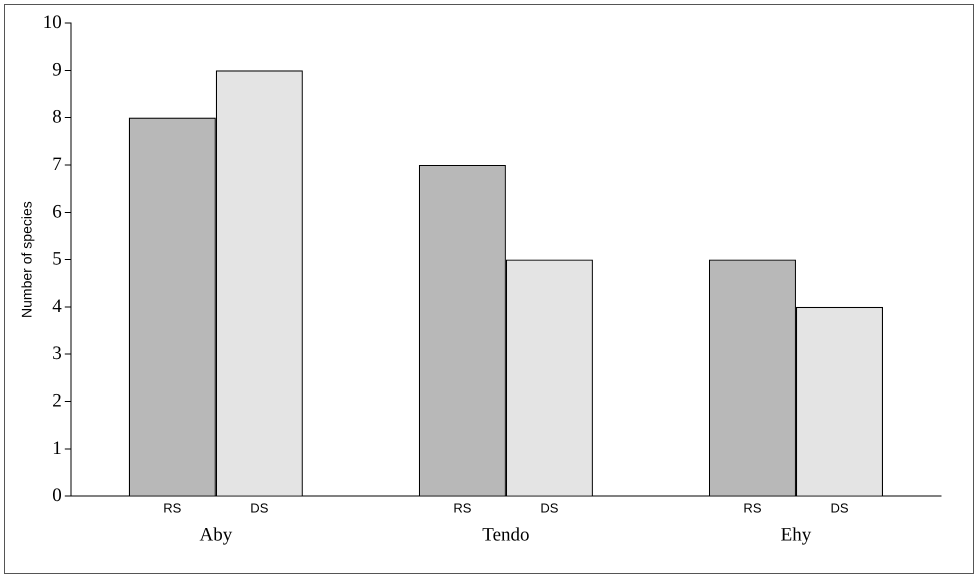 Image resolution: width=980 pixels, height=580 pixels. Describe the element at coordinates (506, 535) in the screenshot. I see `x-tick-label: Tendo` at that location.